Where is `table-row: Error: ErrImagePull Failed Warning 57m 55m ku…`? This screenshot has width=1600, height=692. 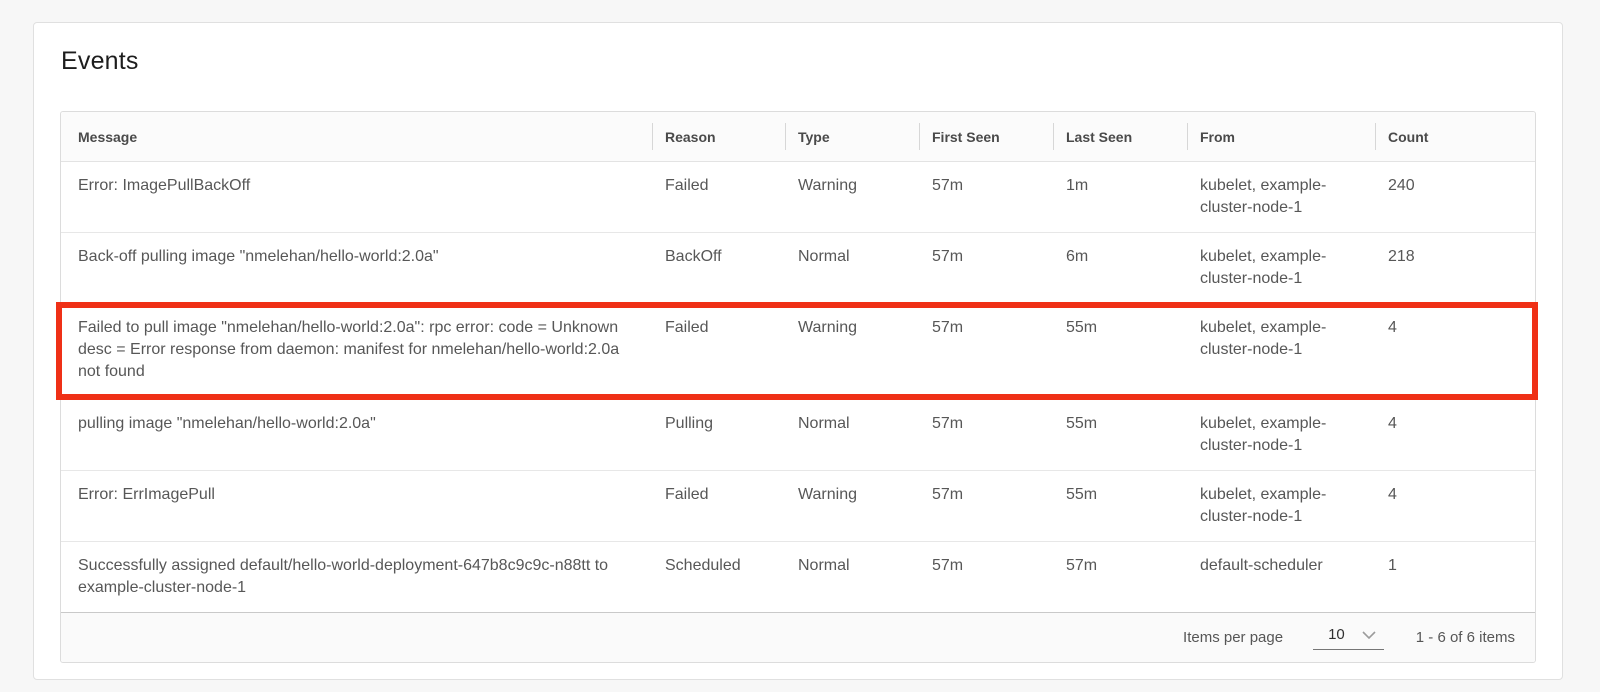
table-row: Error: ErrImagePull Failed Warning 57m 55m ku… is located at coordinates (798, 505).